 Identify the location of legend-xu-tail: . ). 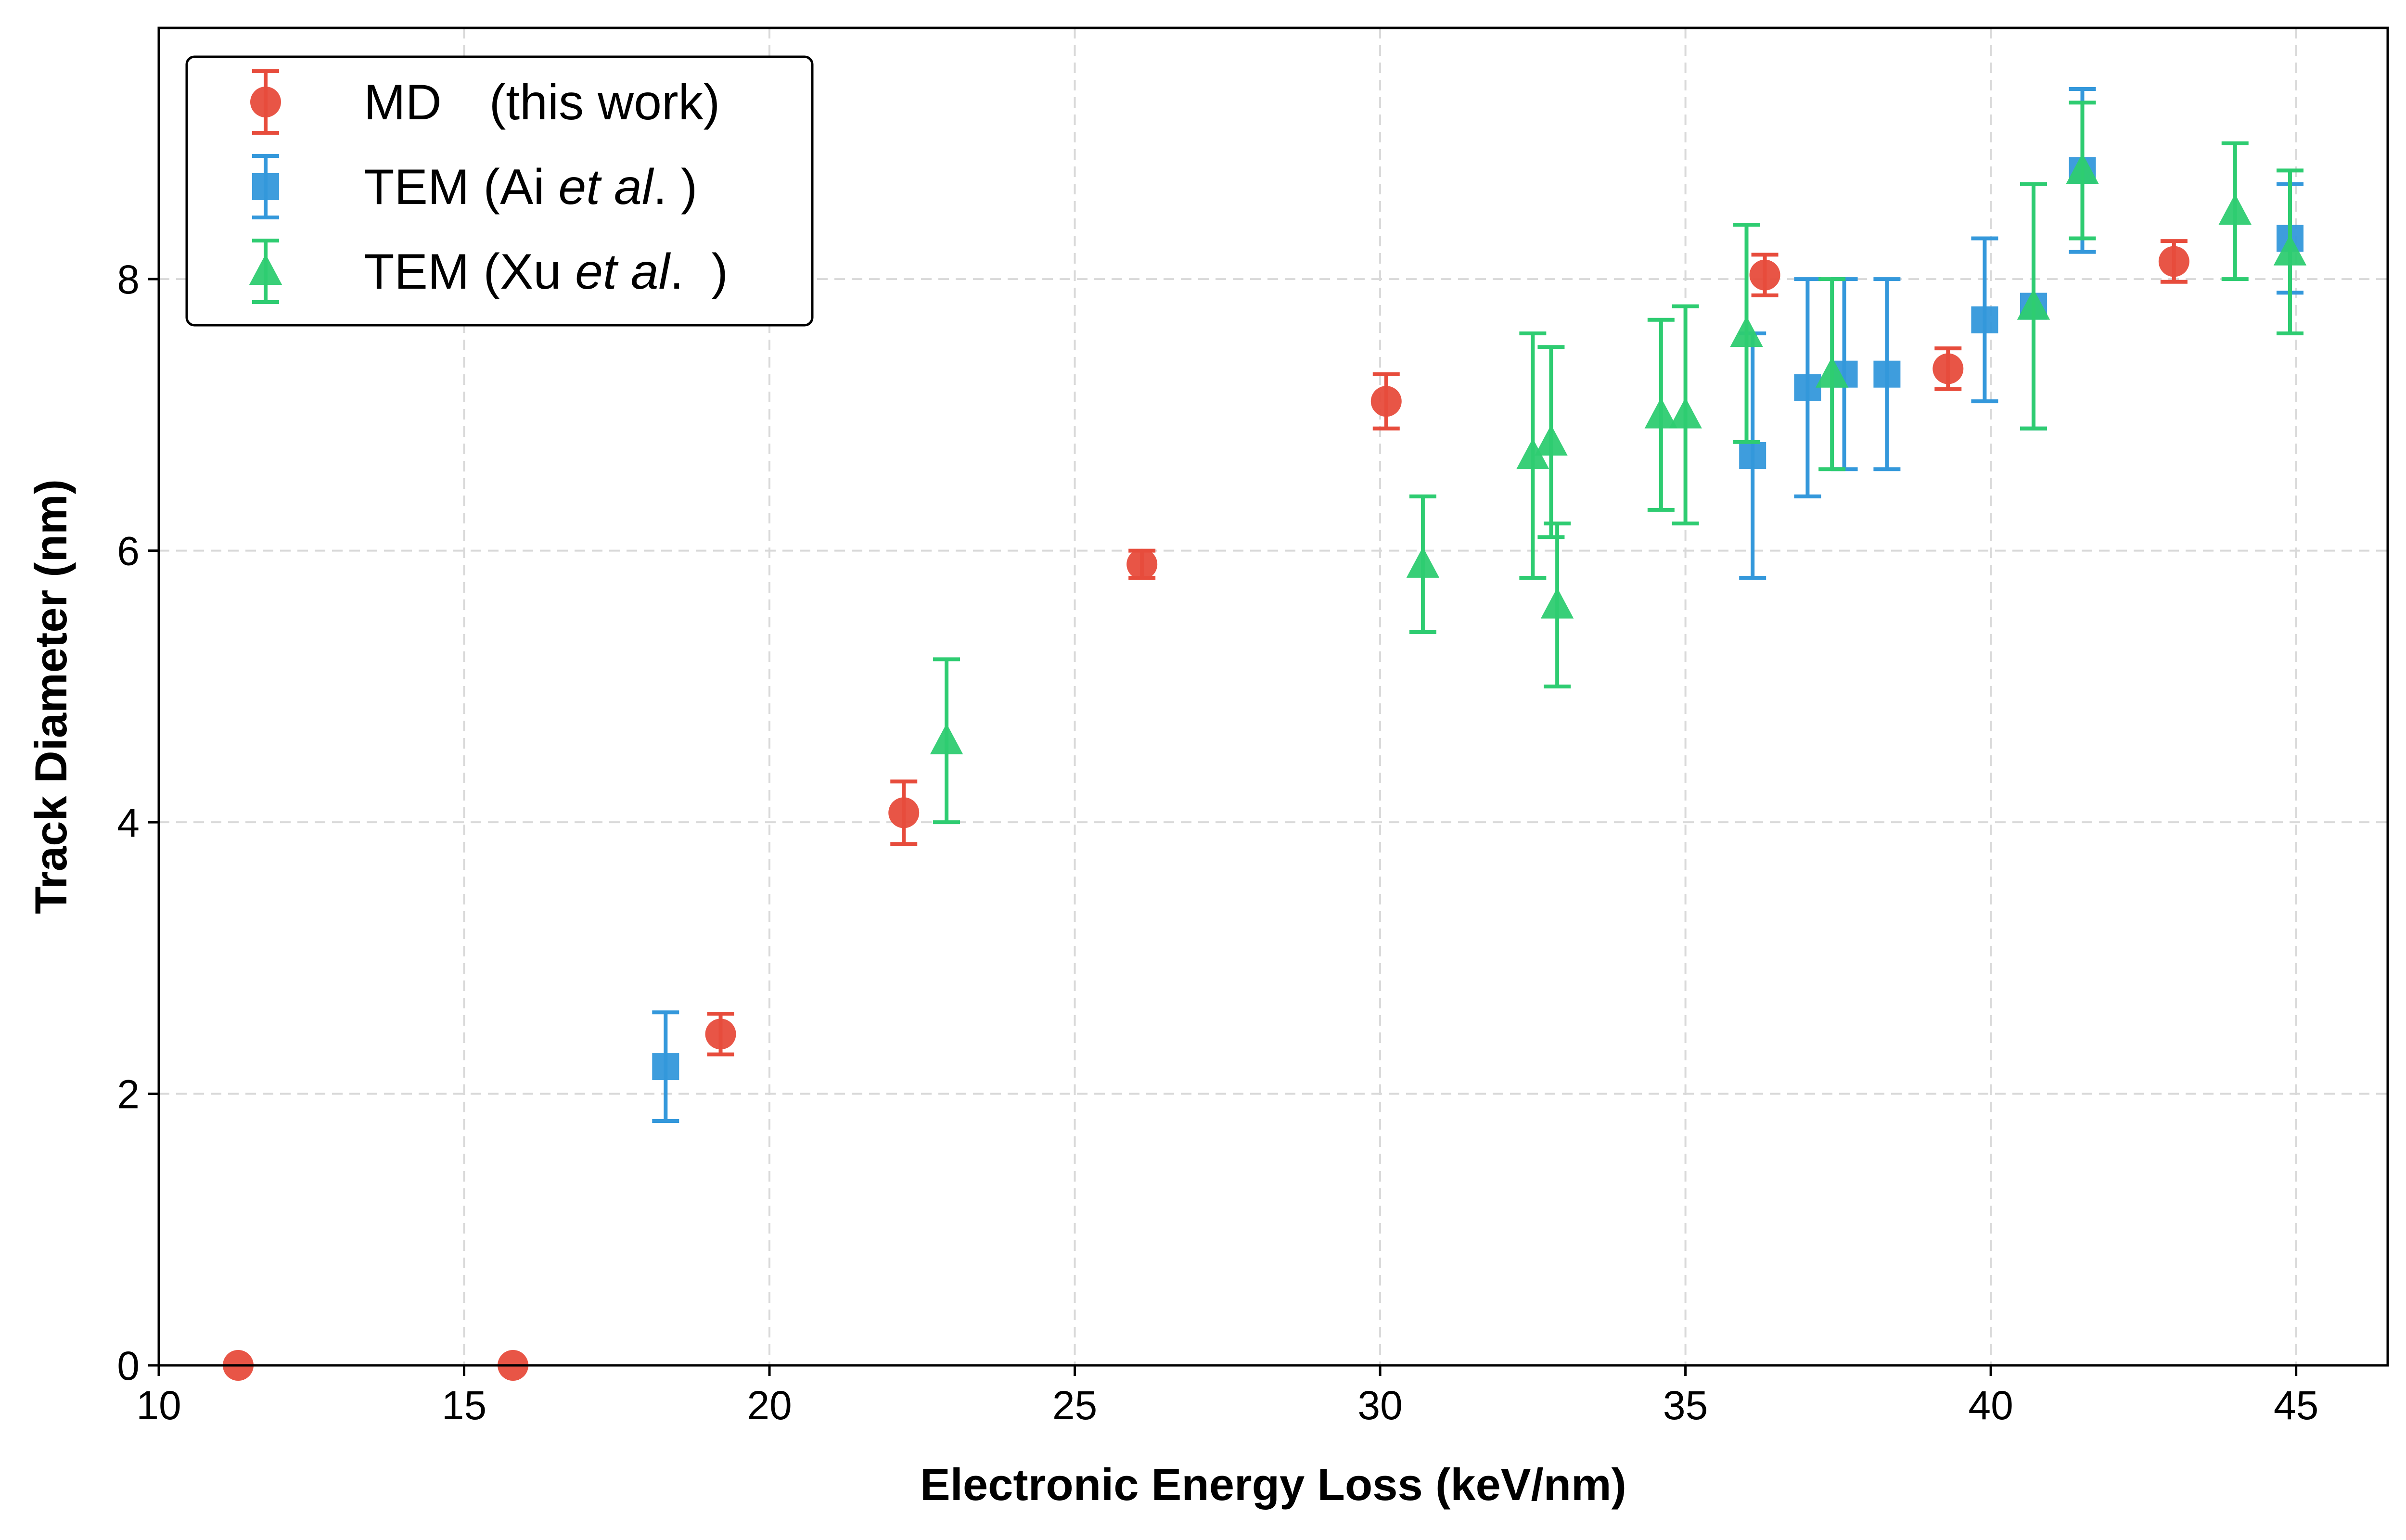
(699, 272).